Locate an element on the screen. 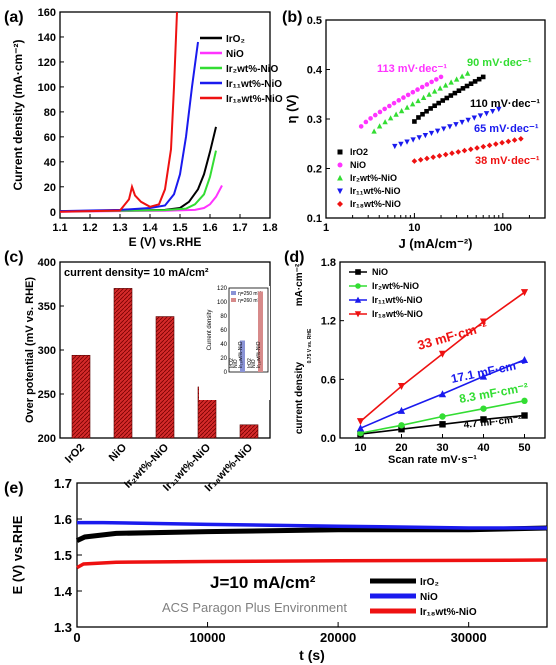 This screenshot has width=556, height=665. panel-b-slope-label: 113 mV·dec⁻¹ is located at coordinates (412, 69).